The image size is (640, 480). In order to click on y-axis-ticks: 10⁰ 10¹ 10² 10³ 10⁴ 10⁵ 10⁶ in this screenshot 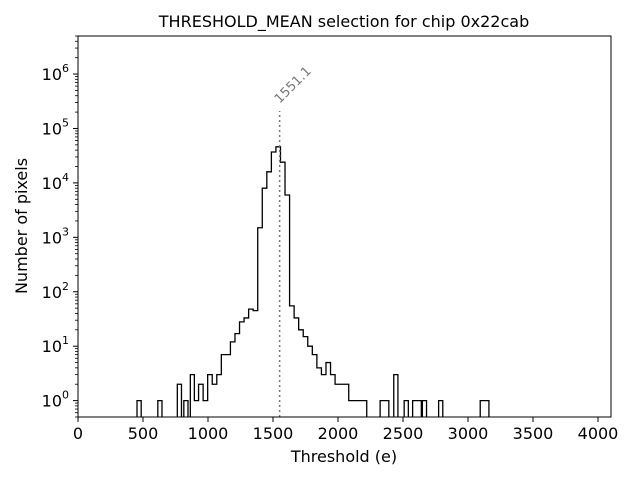, I will do `click(60, 226)`.